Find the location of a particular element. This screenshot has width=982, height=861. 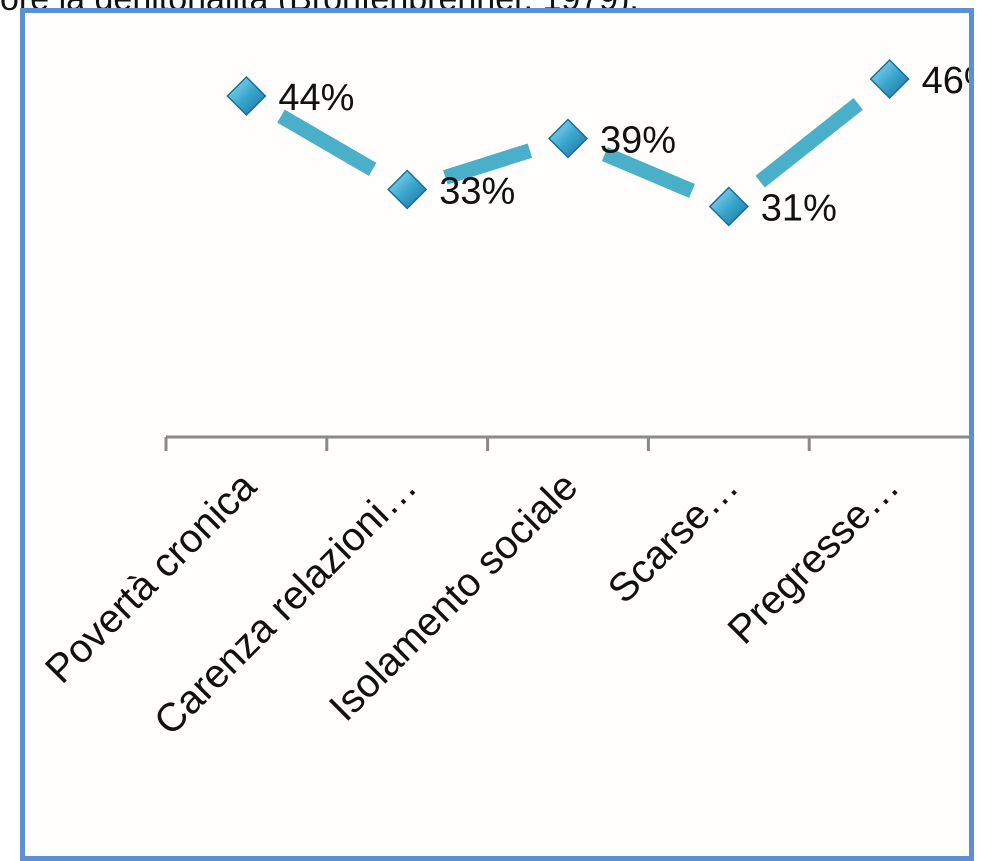

data-label: 44% is located at coordinates (316, 98).